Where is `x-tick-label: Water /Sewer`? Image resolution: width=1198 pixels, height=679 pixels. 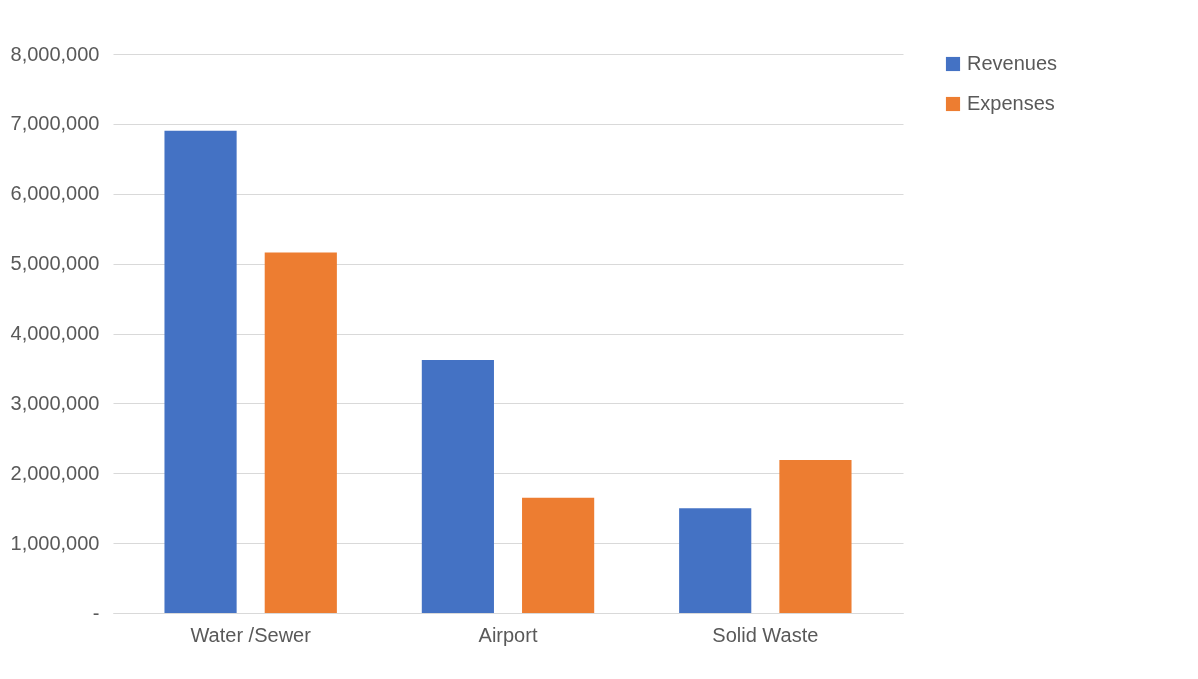 x-tick-label: Water /Sewer is located at coordinates (251, 634).